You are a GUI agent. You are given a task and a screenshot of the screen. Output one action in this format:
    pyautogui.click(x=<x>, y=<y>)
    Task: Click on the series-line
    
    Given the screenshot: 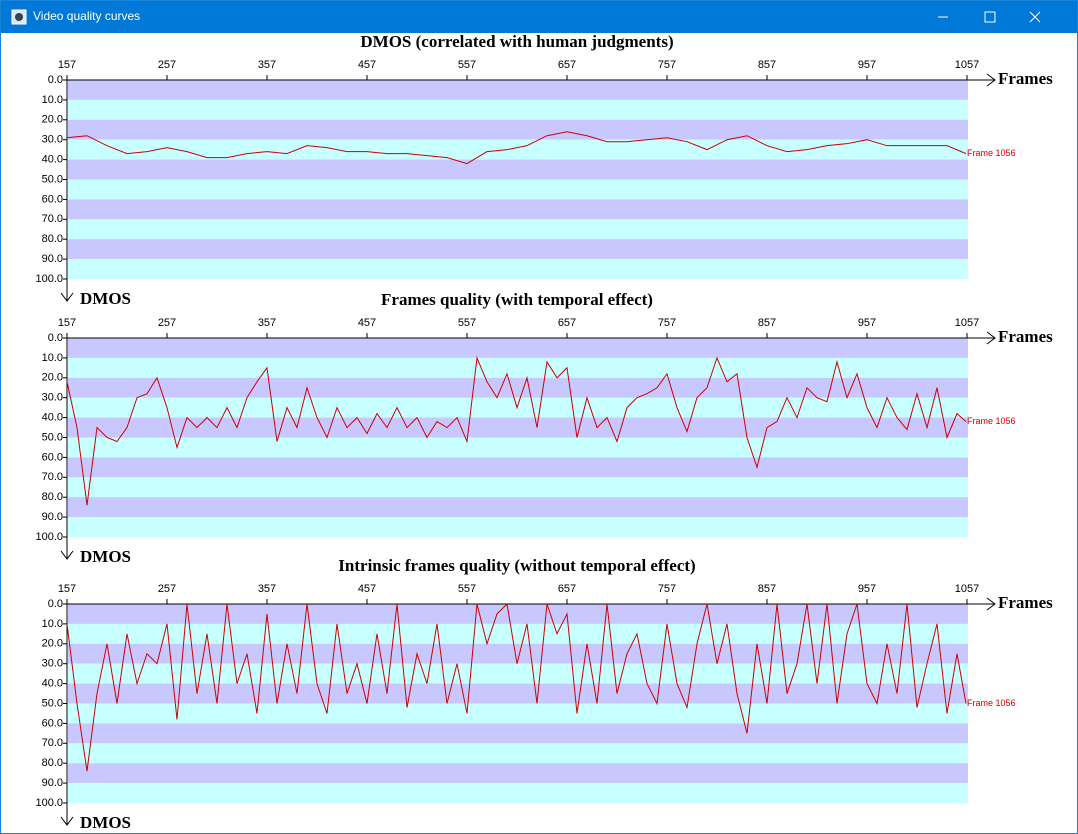 What is the action you would take?
    pyautogui.click(x=516, y=148)
    